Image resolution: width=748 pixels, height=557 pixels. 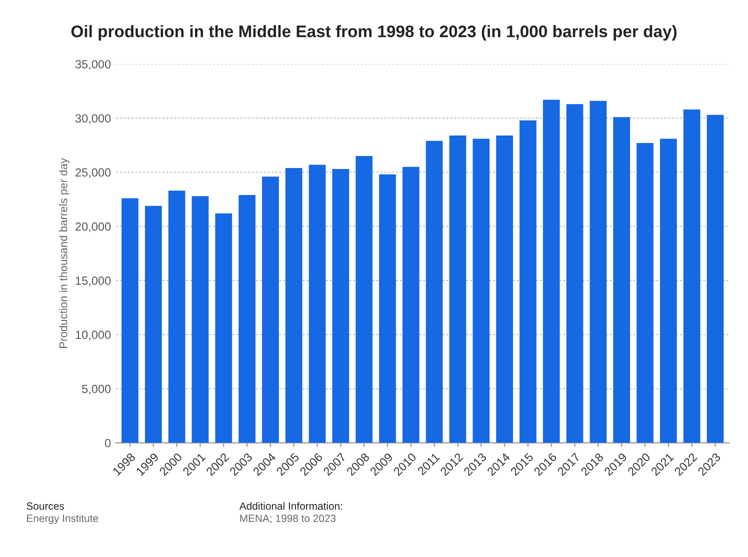 I want to click on y-axis-title: Production in thousand barrels per day, so click(x=64, y=253).